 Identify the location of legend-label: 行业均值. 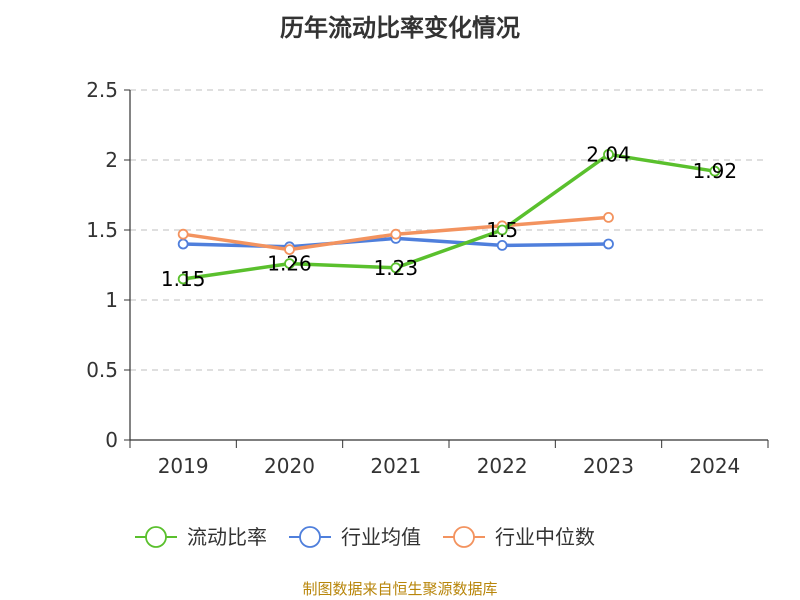
(381, 537).